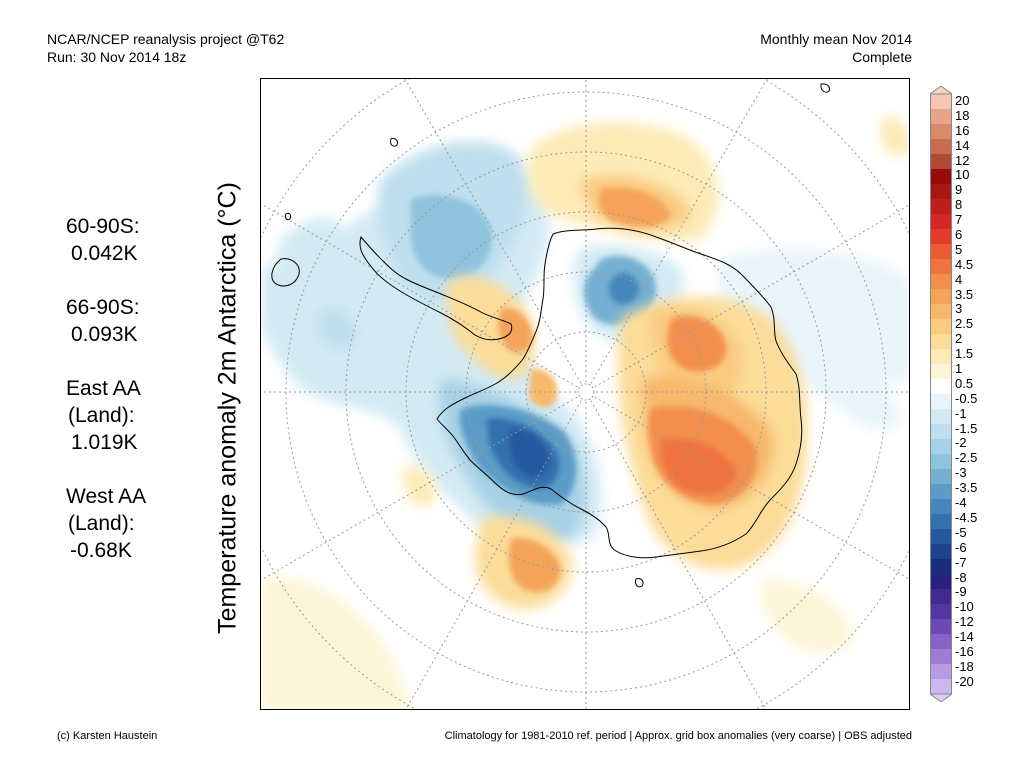 The height and width of the screenshot is (768, 1024). What do you see at coordinates (966, 517) in the screenshot?
I see `colorbar-tick-label: -4.5` at bounding box center [966, 517].